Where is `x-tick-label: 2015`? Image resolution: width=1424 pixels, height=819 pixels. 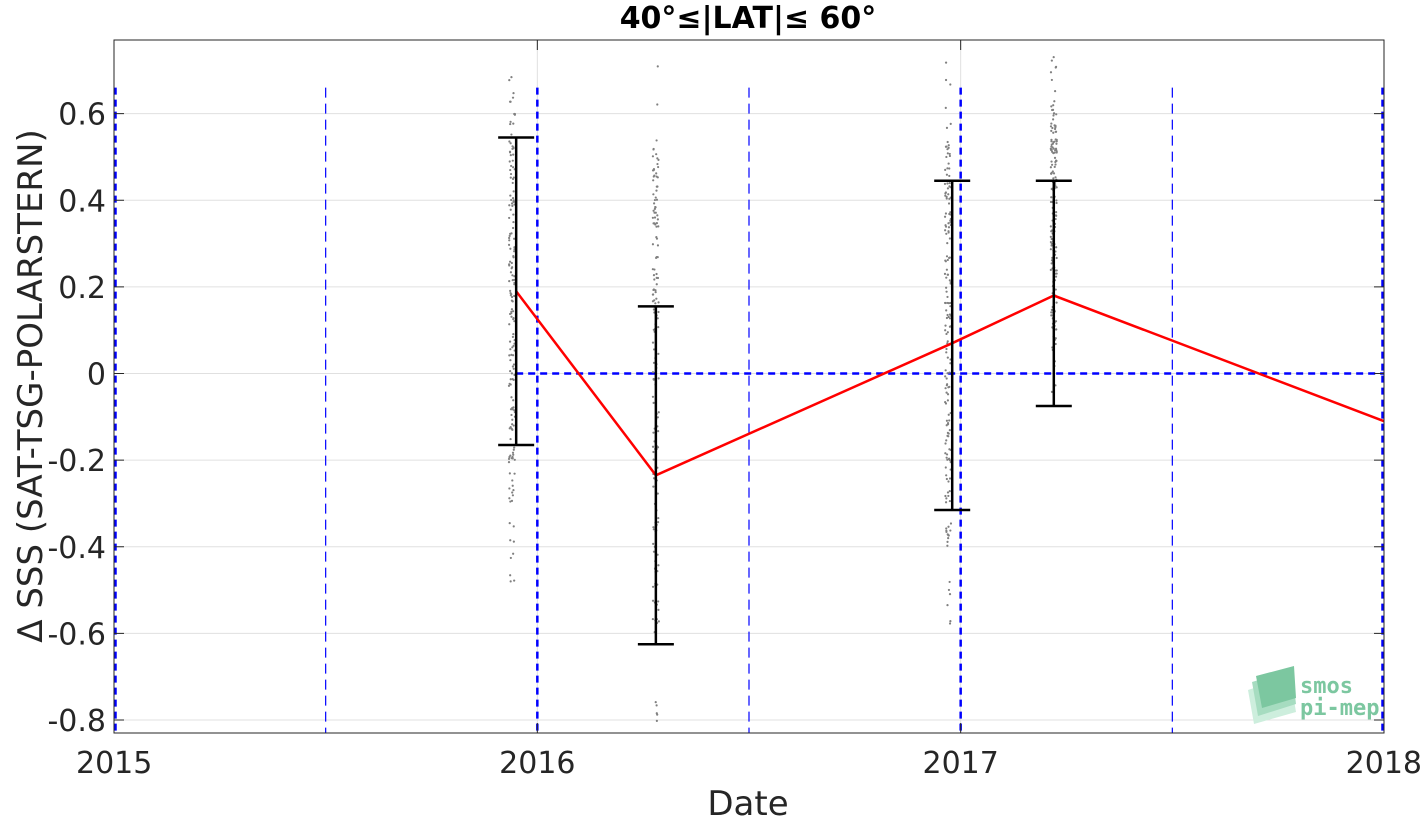
x-tick-label: 2015 is located at coordinates (114, 763).